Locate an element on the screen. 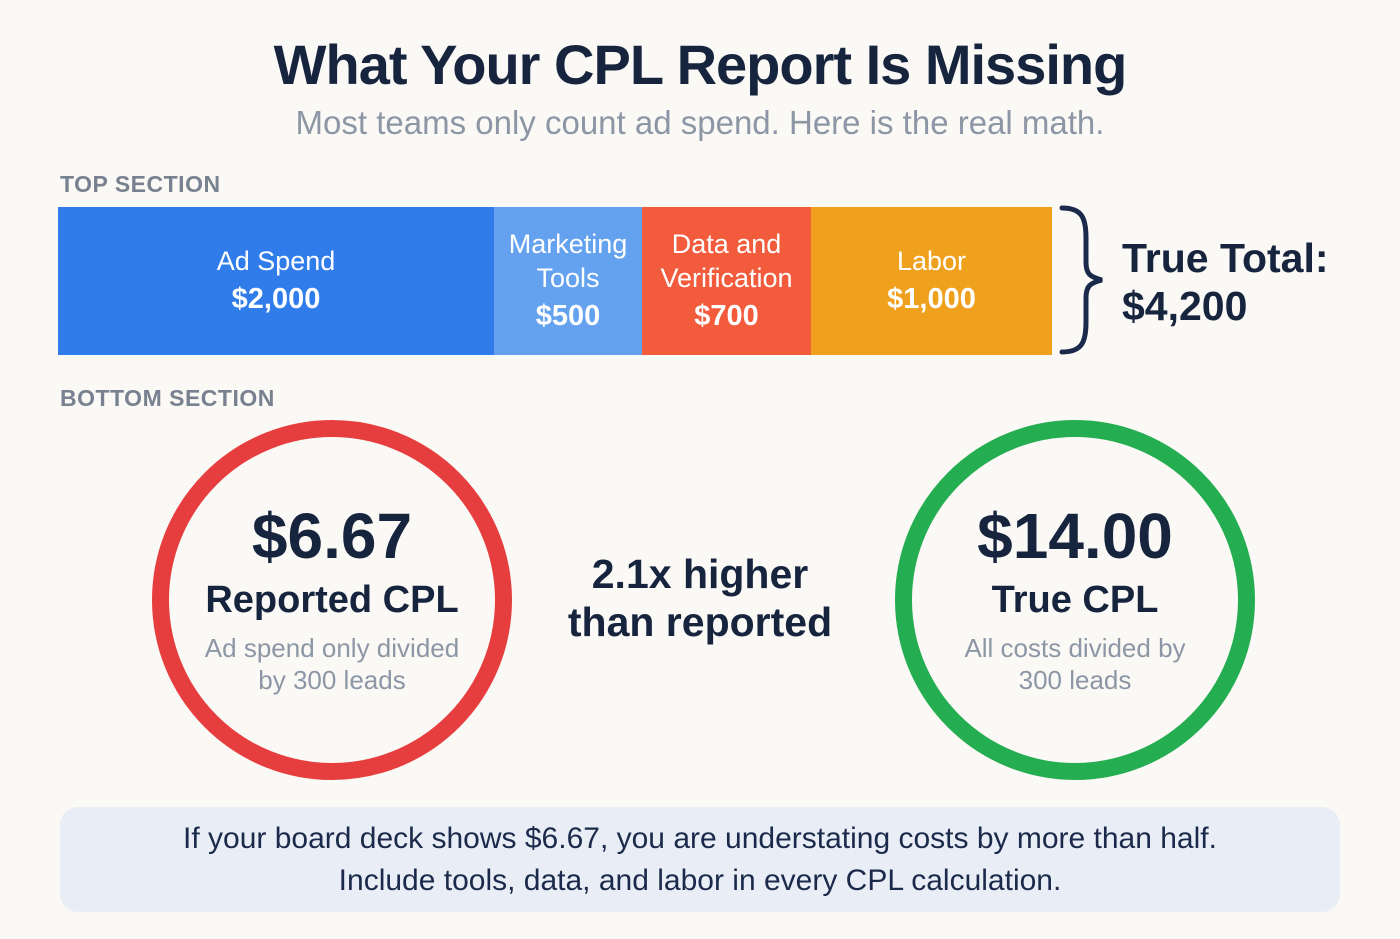  segment-amount: $2,000 is located at coordinates (276, 298).